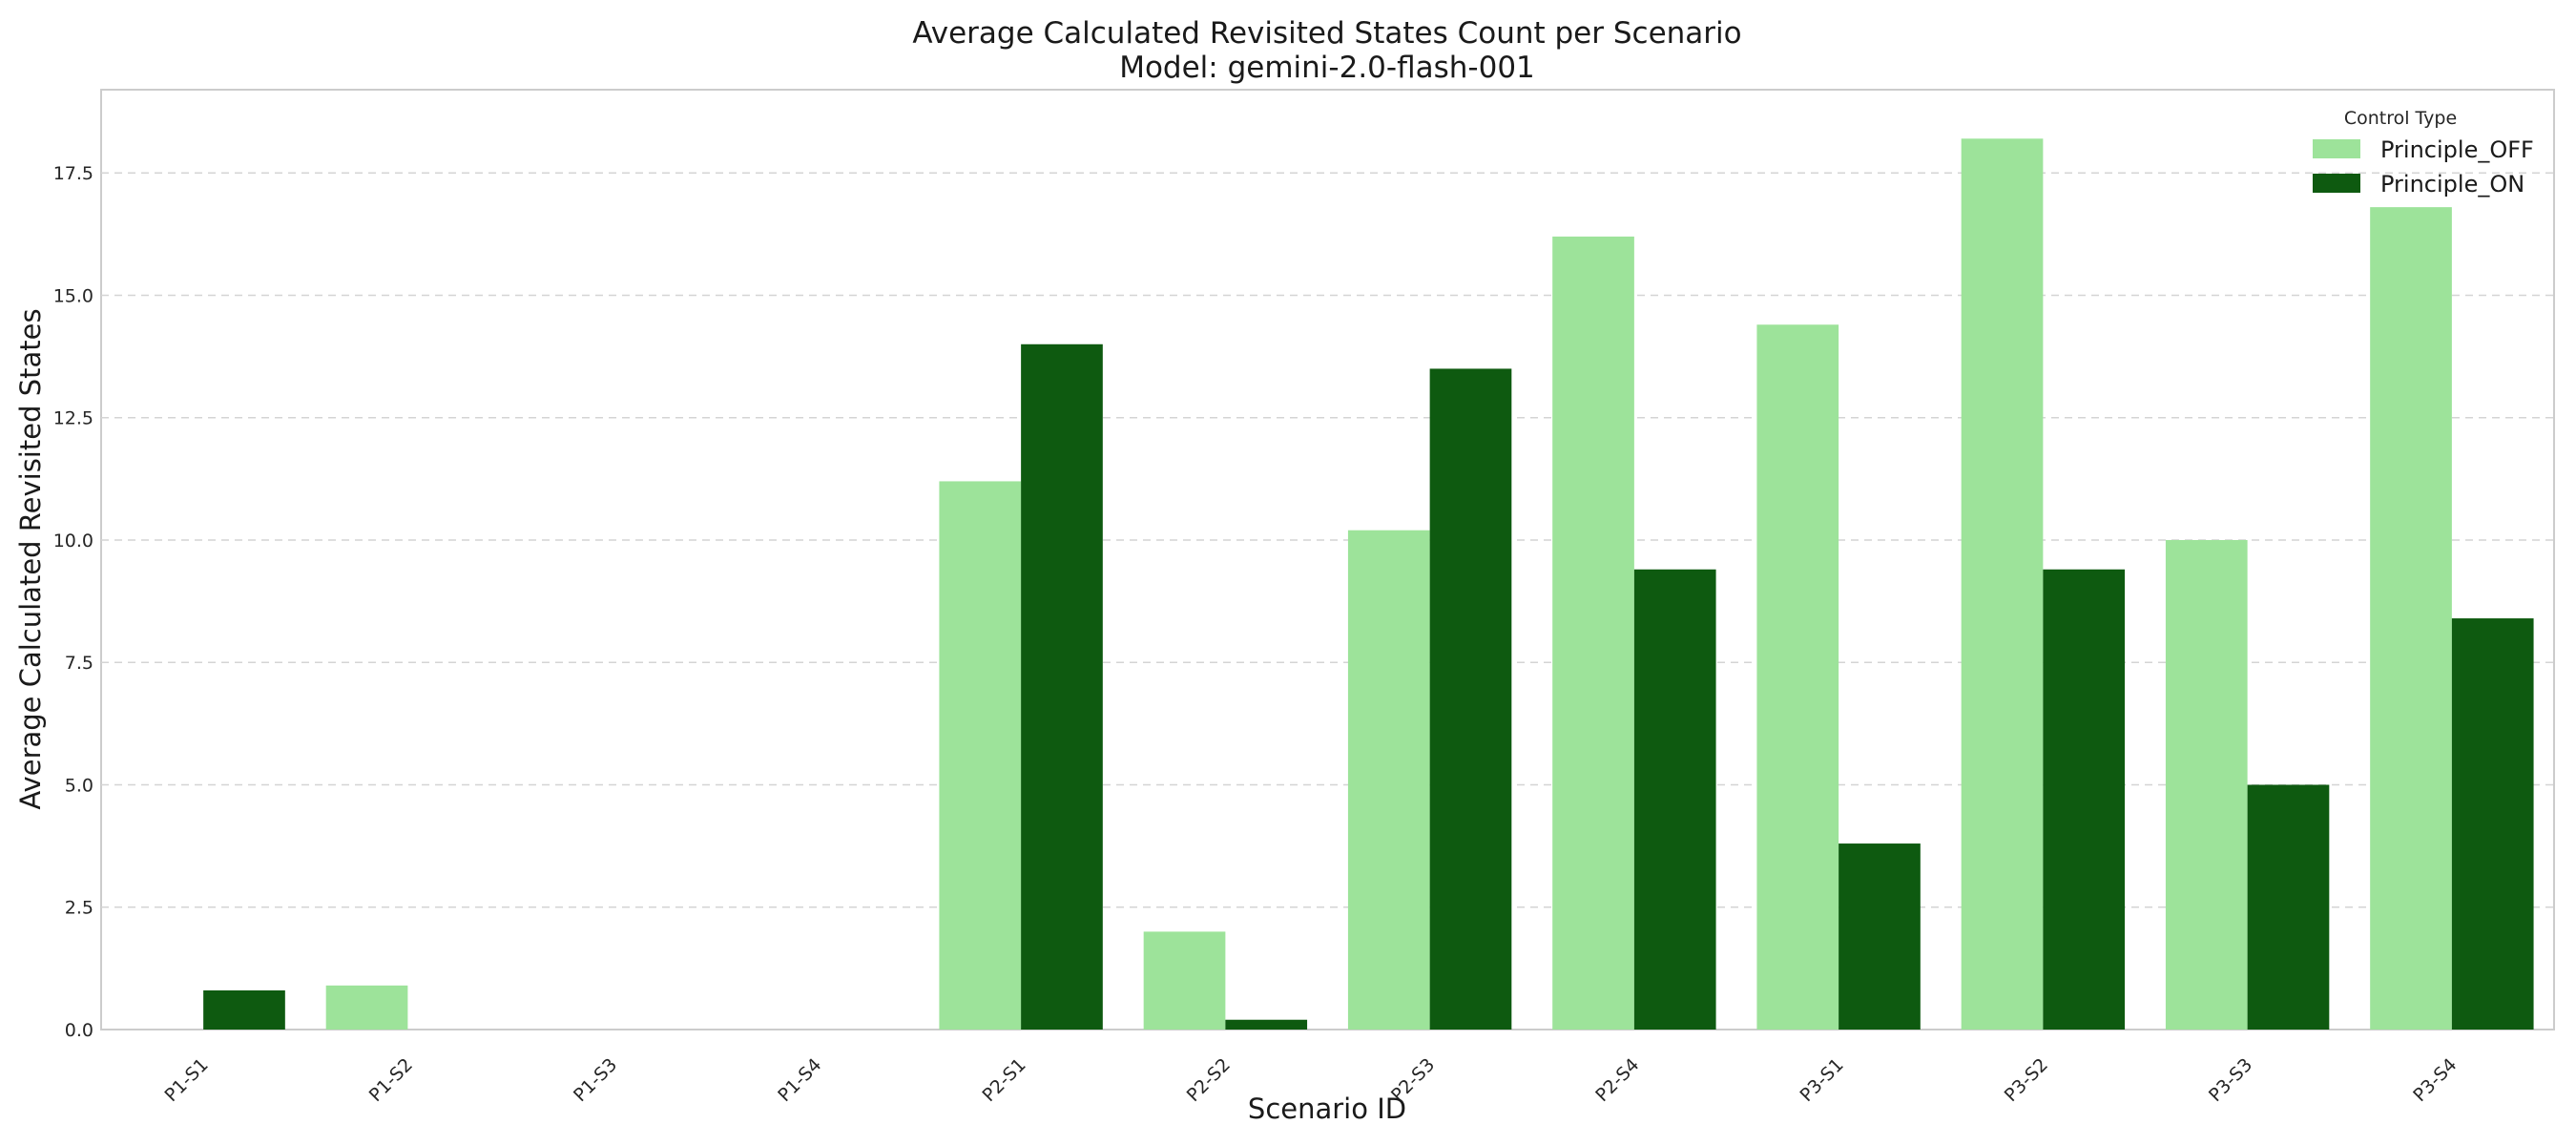  Describe the element at coordinates (980, 756) in the screenshot. I see `bar-principle-off-p2-s1` at that location.